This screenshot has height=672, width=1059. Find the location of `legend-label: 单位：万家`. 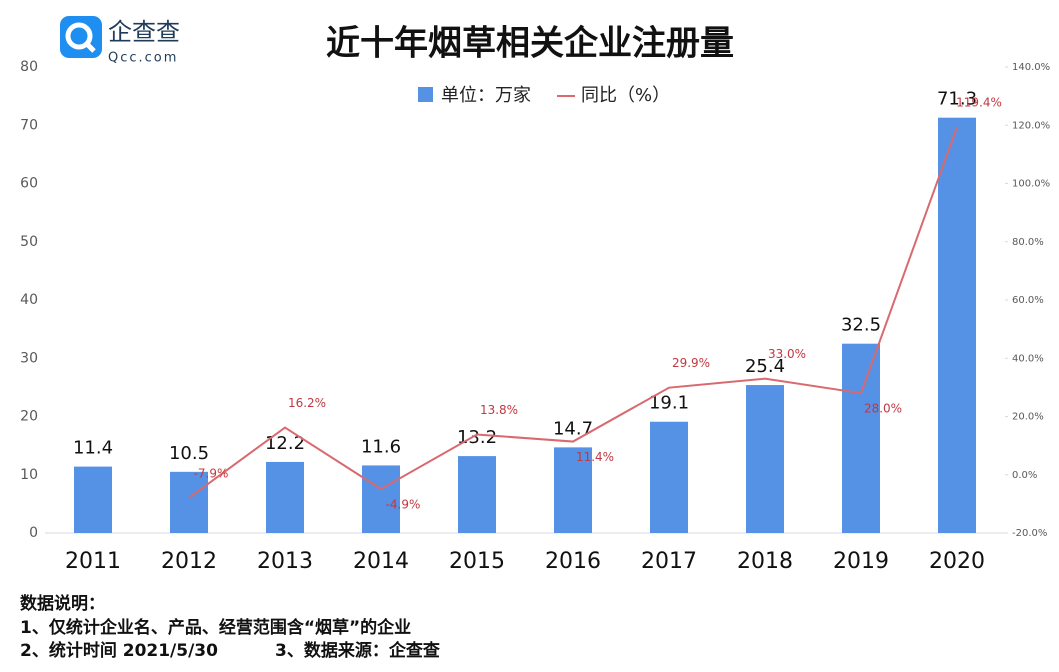

legend-label: 单位：万家 is located at coordinates (486, 95).